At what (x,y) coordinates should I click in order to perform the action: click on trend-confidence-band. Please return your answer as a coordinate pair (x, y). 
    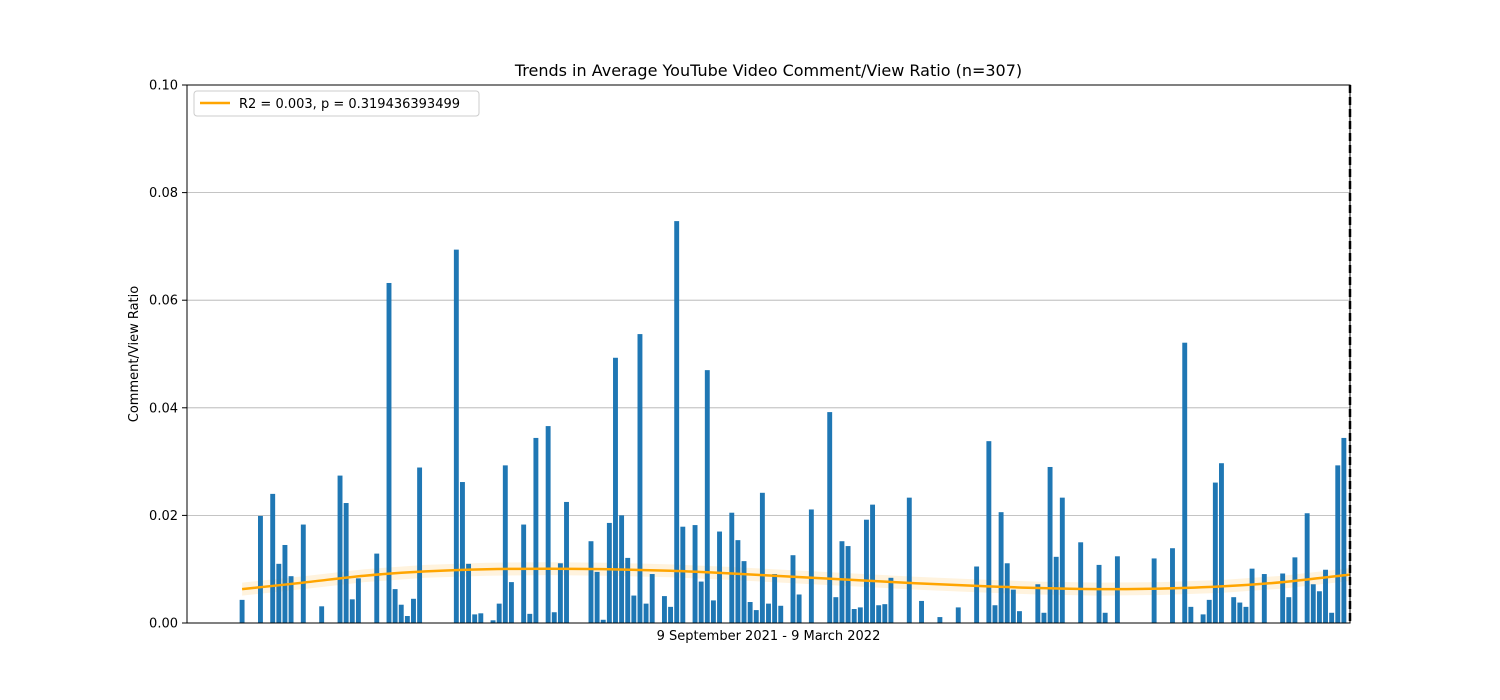
    Looking at the image, I should click on (796, 579).